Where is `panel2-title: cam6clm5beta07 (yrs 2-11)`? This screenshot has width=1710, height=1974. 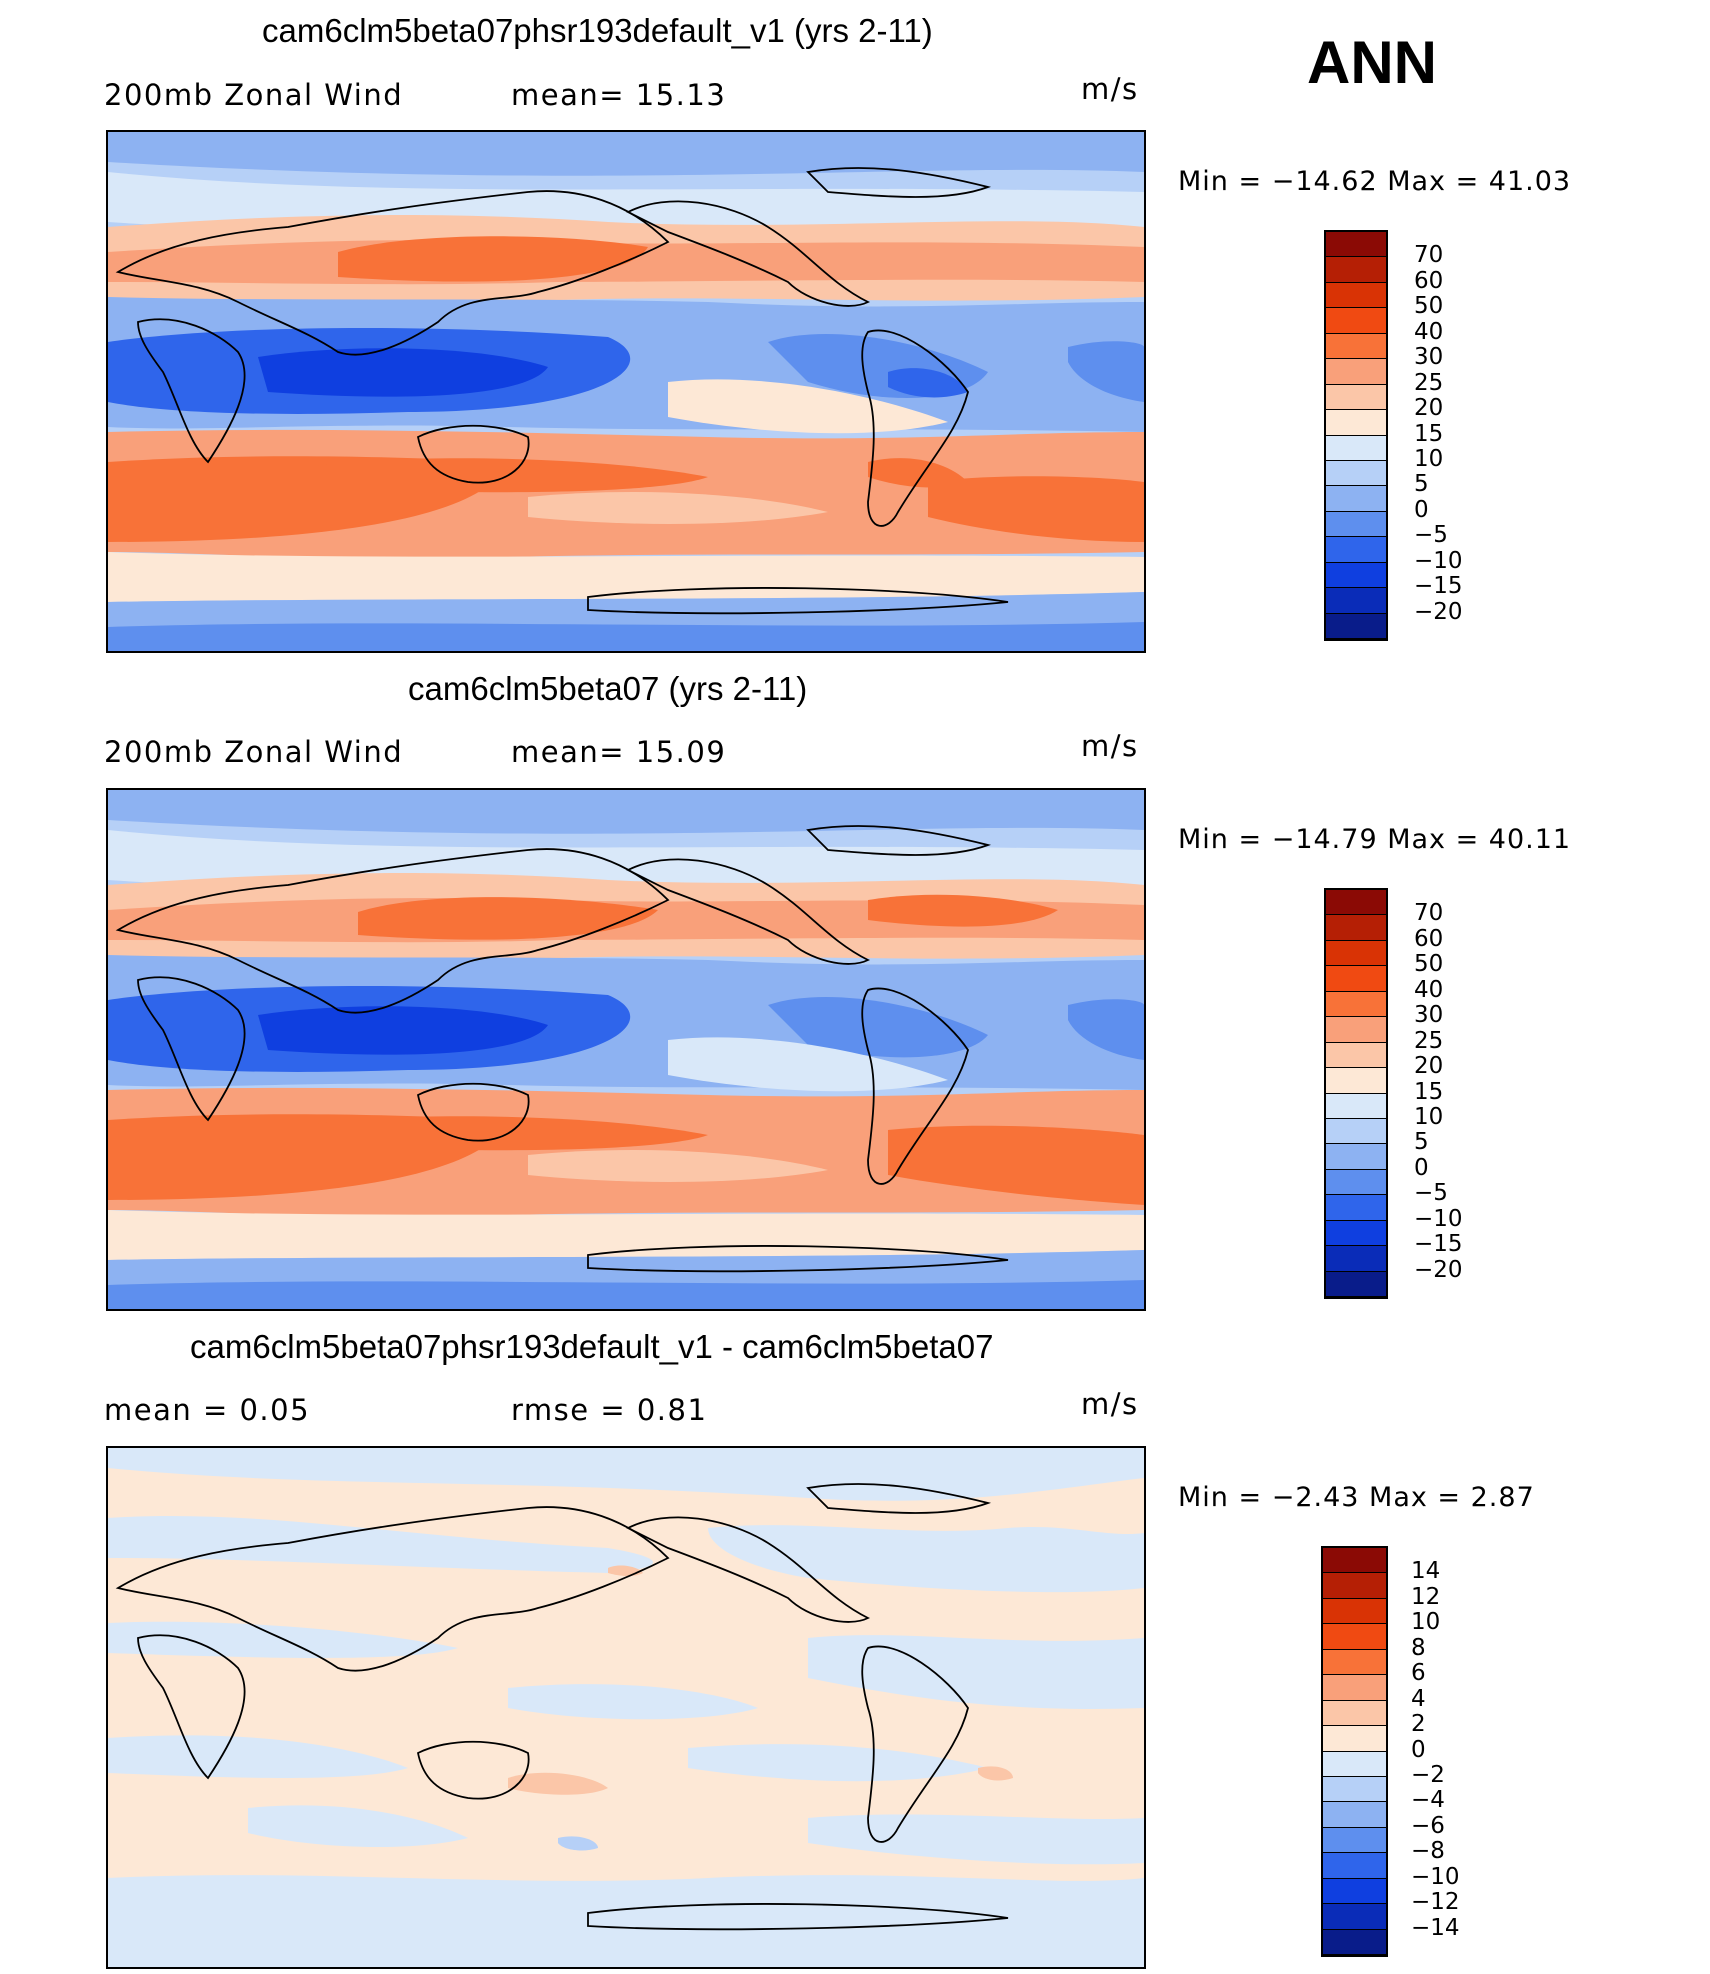
panel2-title: cam6clm5beta07 (yrs 2-11) is located at coordinates (608, 688).